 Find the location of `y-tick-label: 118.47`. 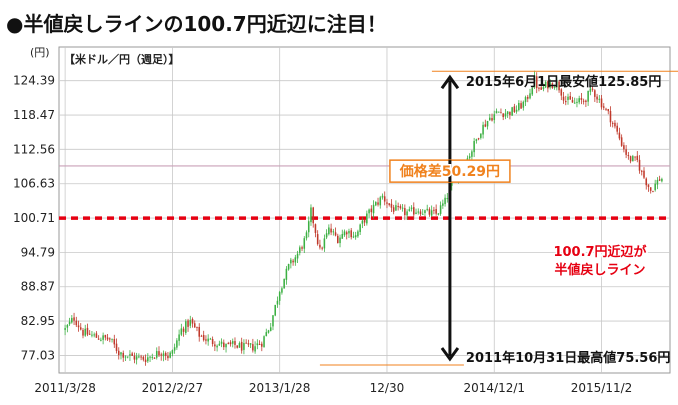

y-tick-label: 118.47 is located at coordinates (34, 115).